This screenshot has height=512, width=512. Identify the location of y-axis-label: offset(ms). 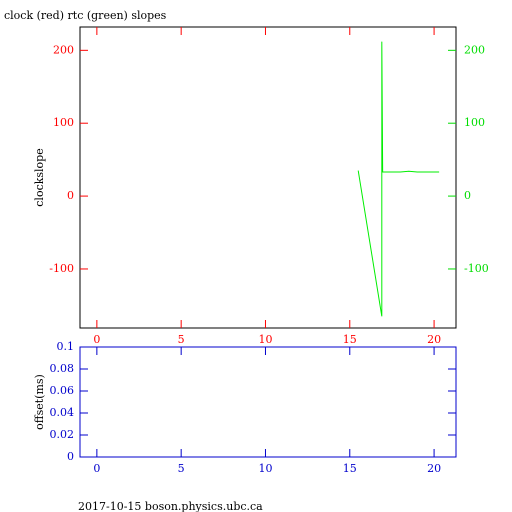
(39, 402).